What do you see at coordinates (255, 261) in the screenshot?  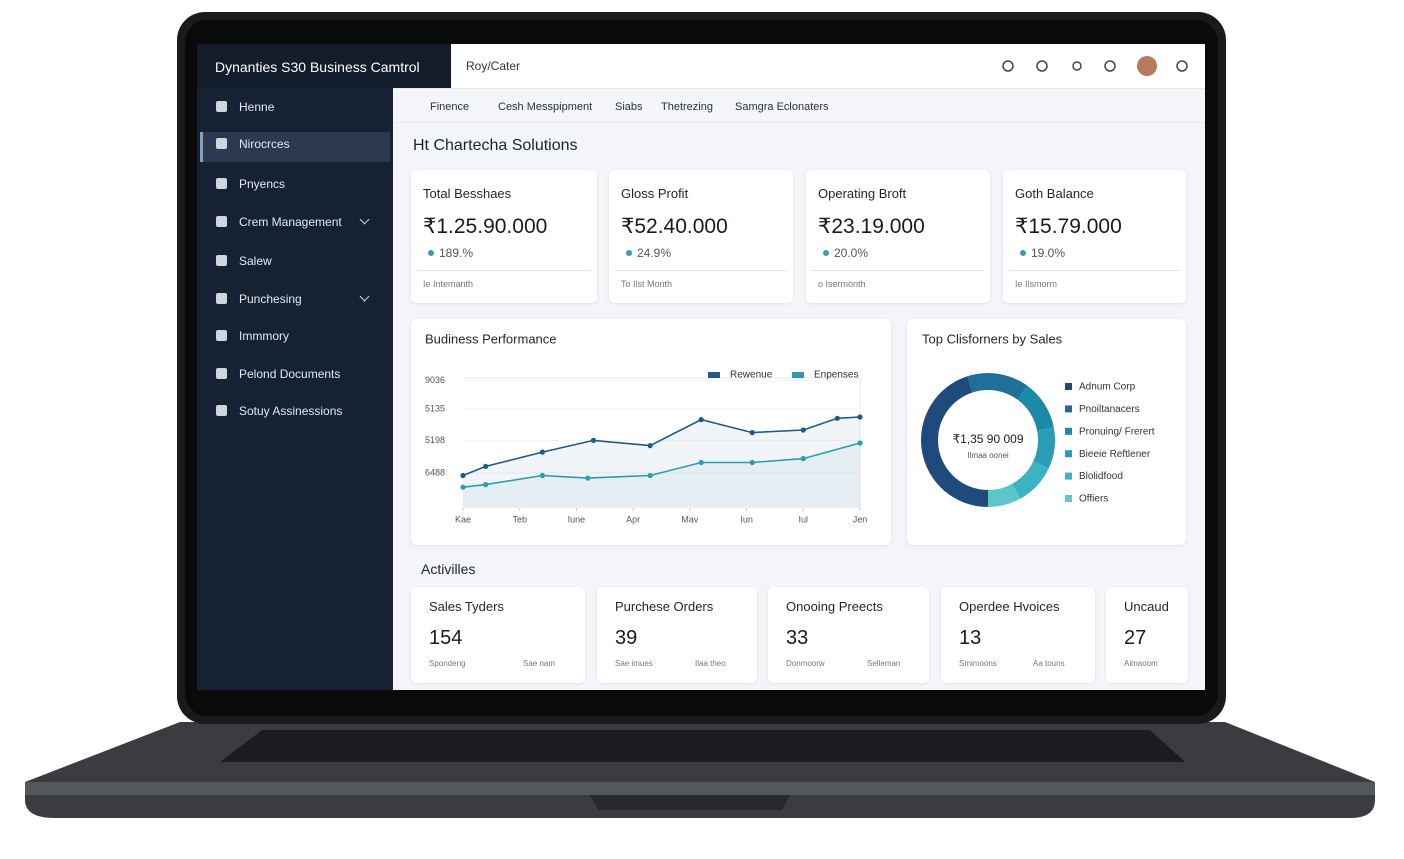 I see `sidebar-item: Salew` at bounding box center [255, 261].